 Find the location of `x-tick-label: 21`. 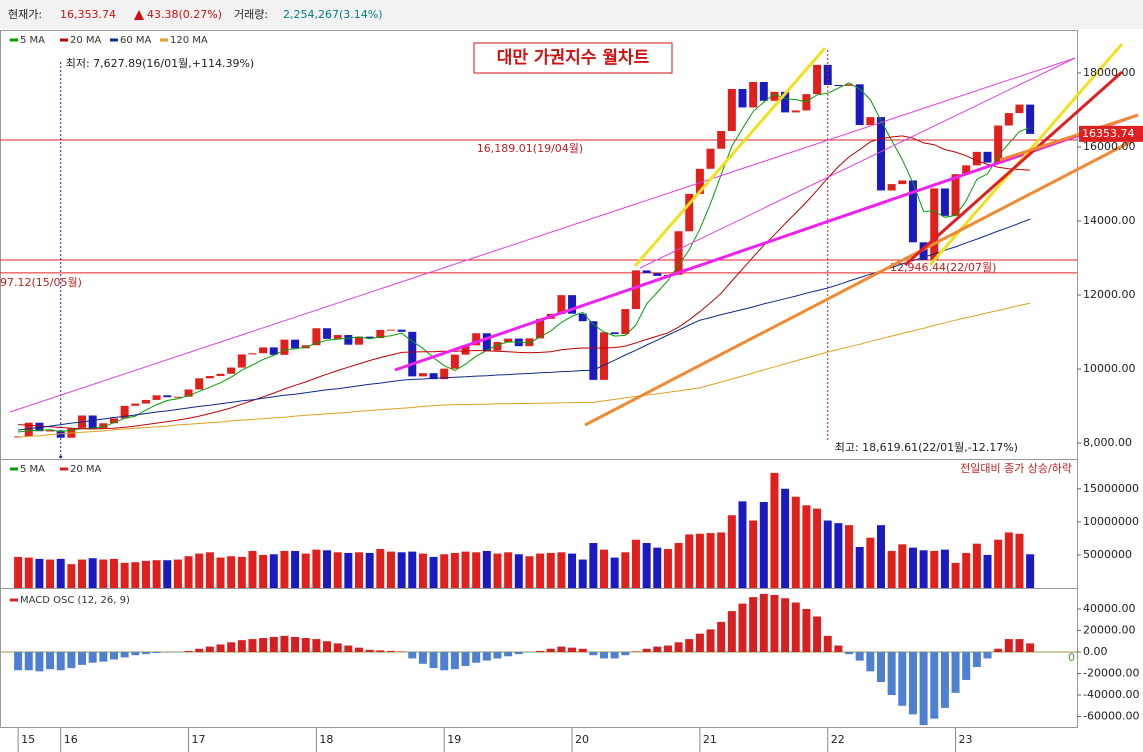

x-tick-label: 21 is located at coordinates (710, 739).